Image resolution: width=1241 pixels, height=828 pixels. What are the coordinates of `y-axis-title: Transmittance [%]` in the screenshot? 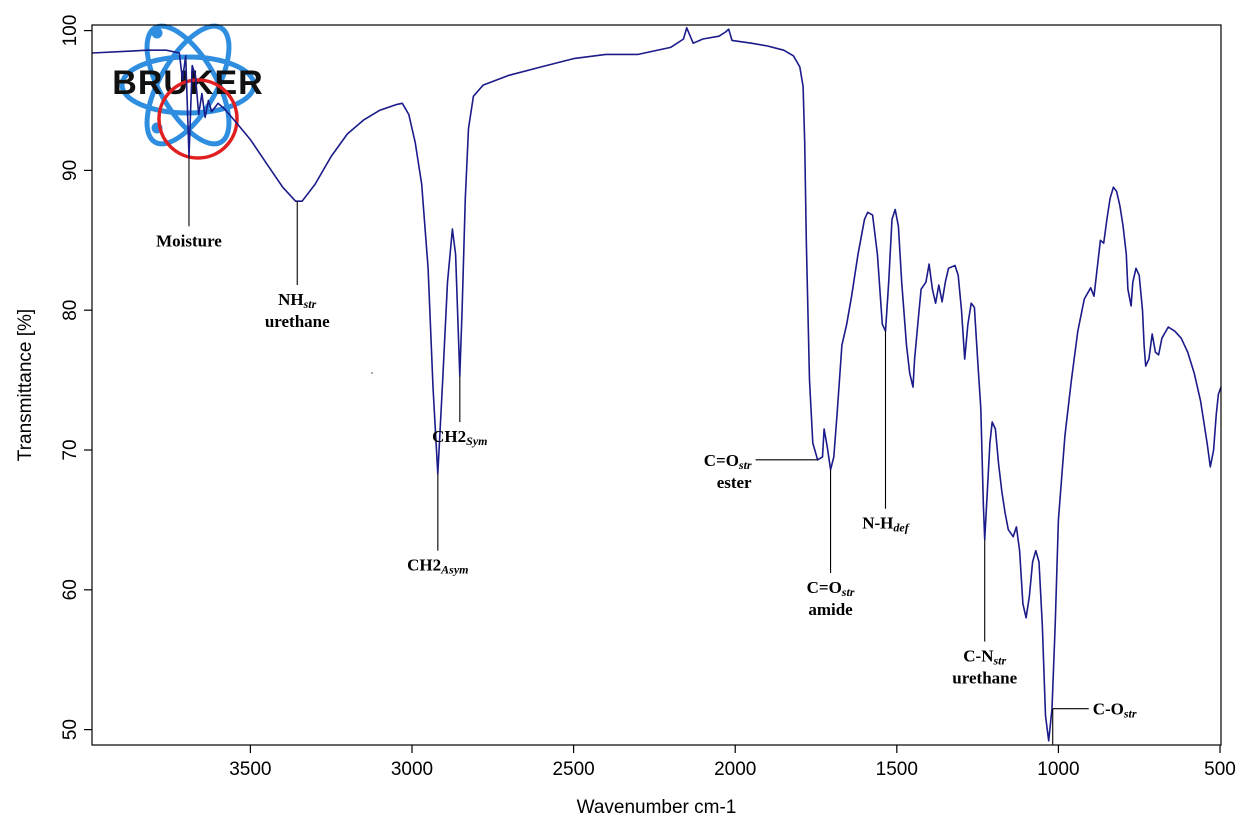 It's located at (25, 385).